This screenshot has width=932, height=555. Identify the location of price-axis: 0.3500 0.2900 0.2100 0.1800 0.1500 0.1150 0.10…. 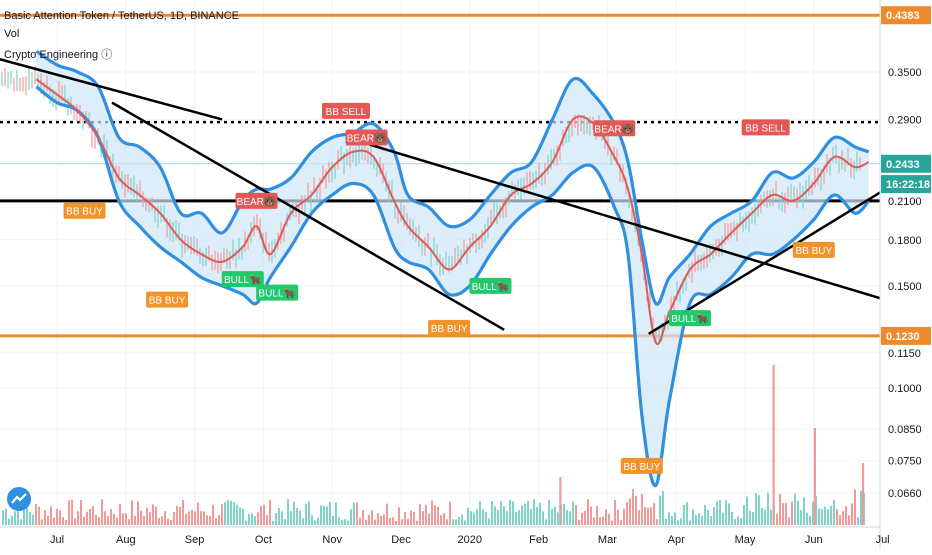
(905, 275).